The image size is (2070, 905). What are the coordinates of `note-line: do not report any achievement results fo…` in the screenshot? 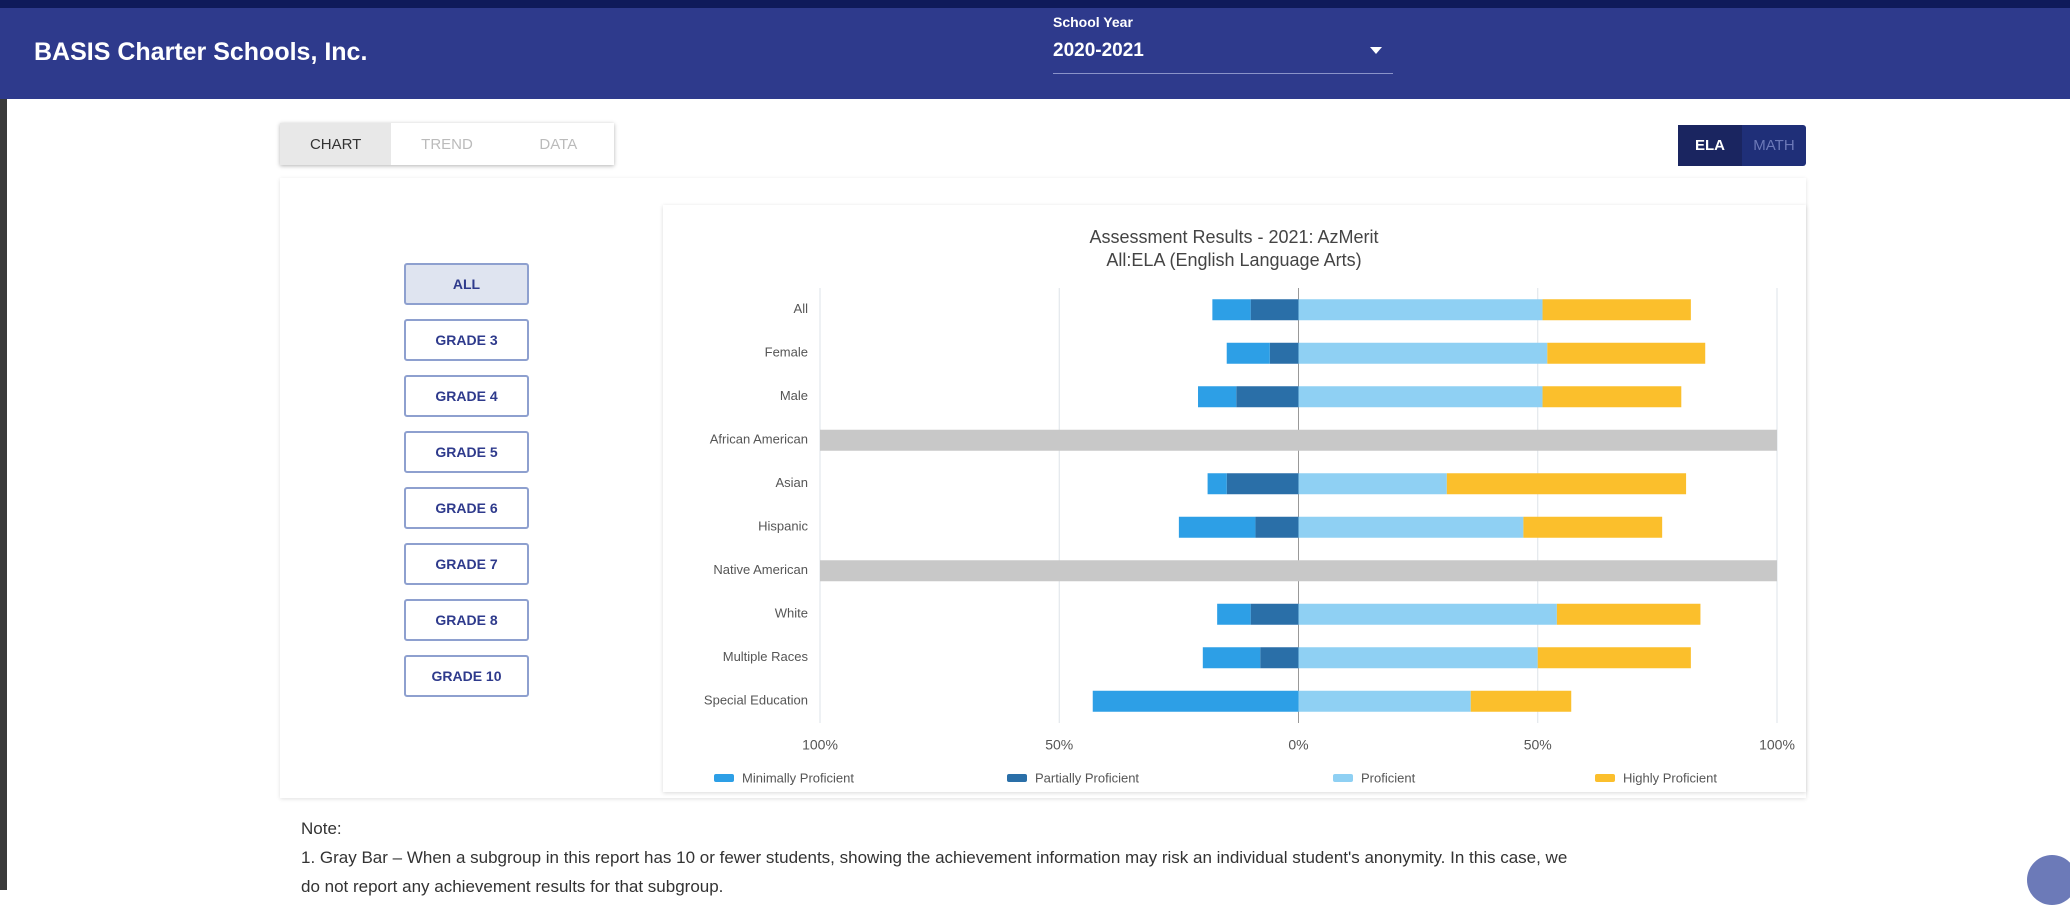 It's located at (512, 886).